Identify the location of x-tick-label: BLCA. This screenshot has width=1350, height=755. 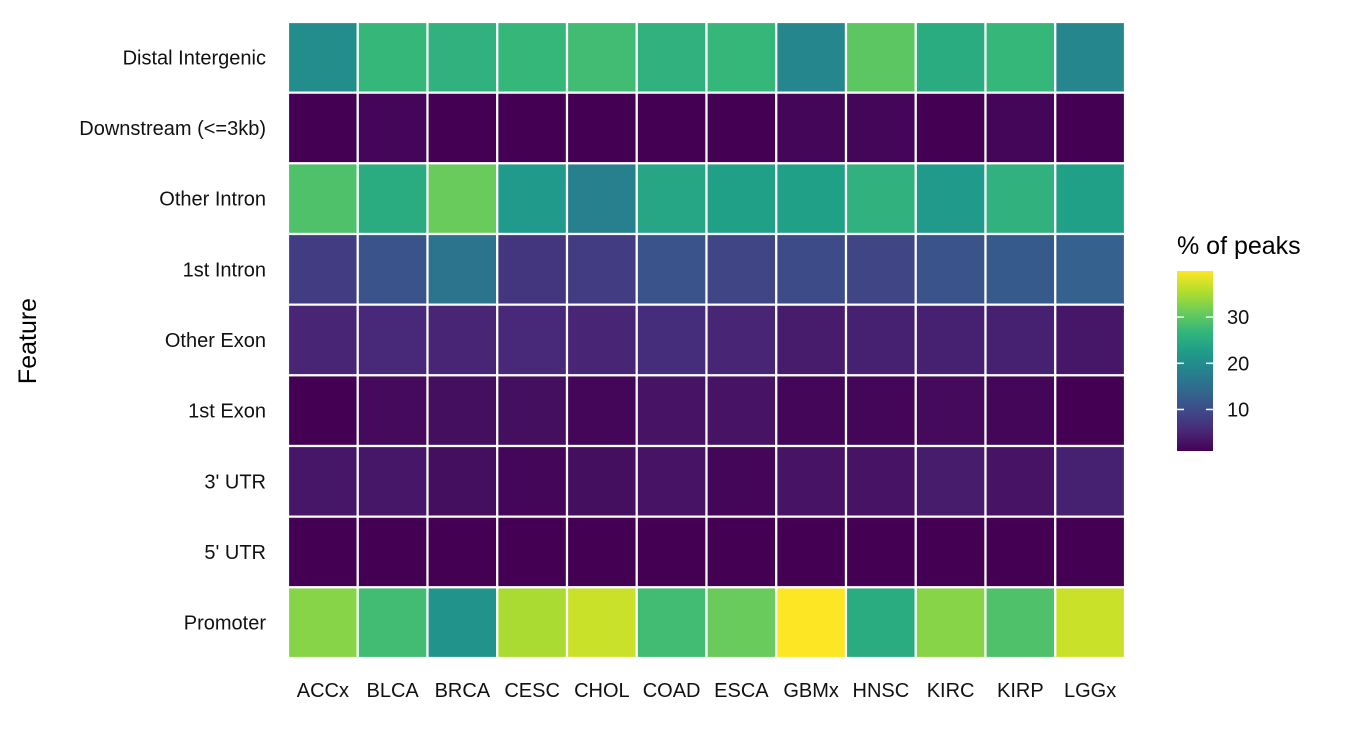
(393, 691).